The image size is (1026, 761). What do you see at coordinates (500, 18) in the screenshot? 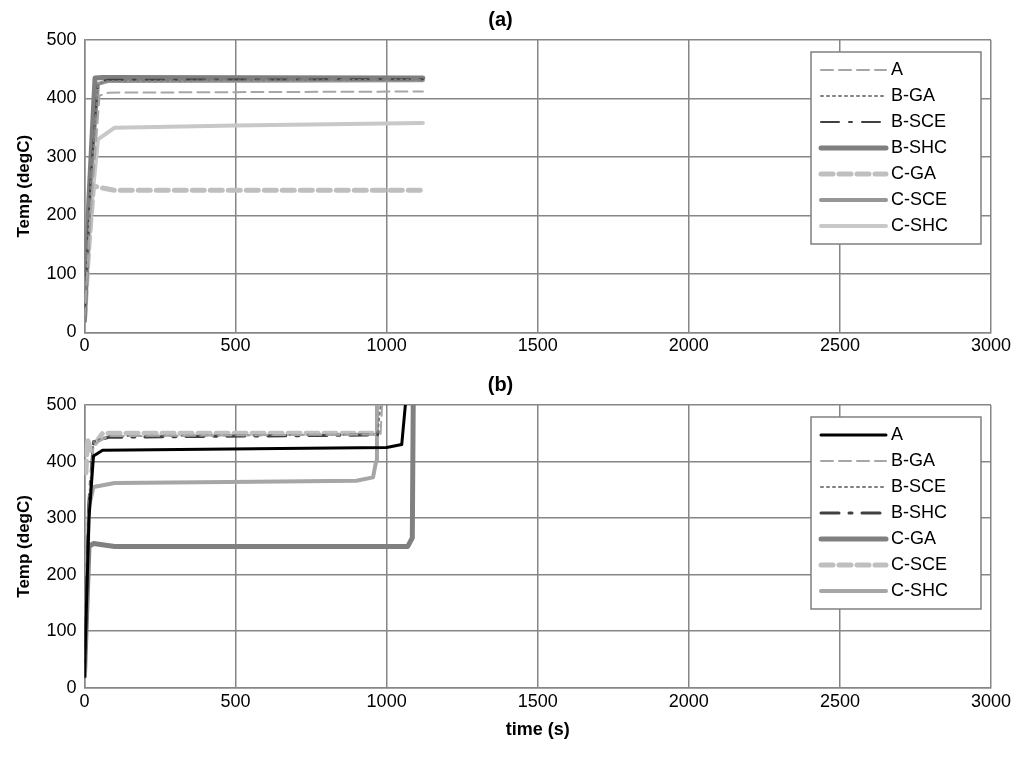
I see `chart-title: (a)` at bounding box center [500, 18].